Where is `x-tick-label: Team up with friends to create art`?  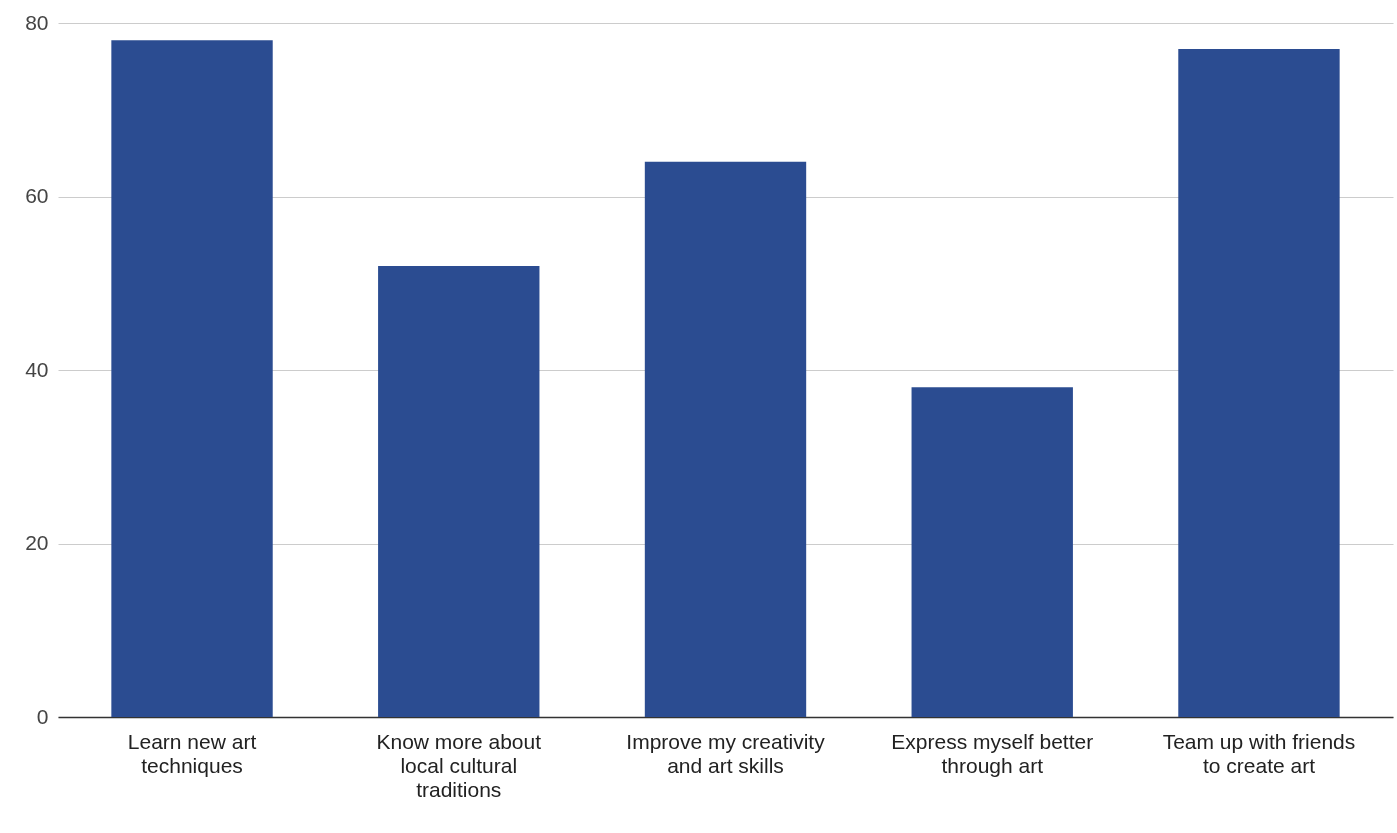
x-tick-label: Team up with friends to create art is located at coordinates (1259, 753).